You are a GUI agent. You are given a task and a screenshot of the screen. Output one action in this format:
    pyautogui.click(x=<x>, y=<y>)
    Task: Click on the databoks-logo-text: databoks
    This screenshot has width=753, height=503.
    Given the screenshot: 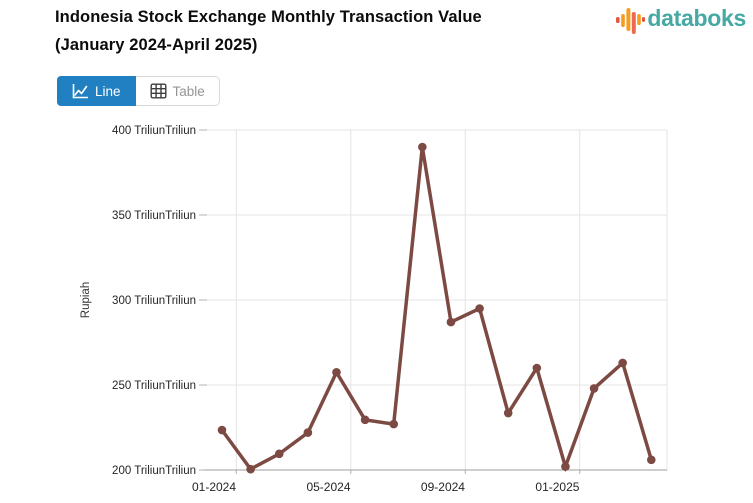 What is the action you would take?
    pyautogui.click(x=696, y=18)
    